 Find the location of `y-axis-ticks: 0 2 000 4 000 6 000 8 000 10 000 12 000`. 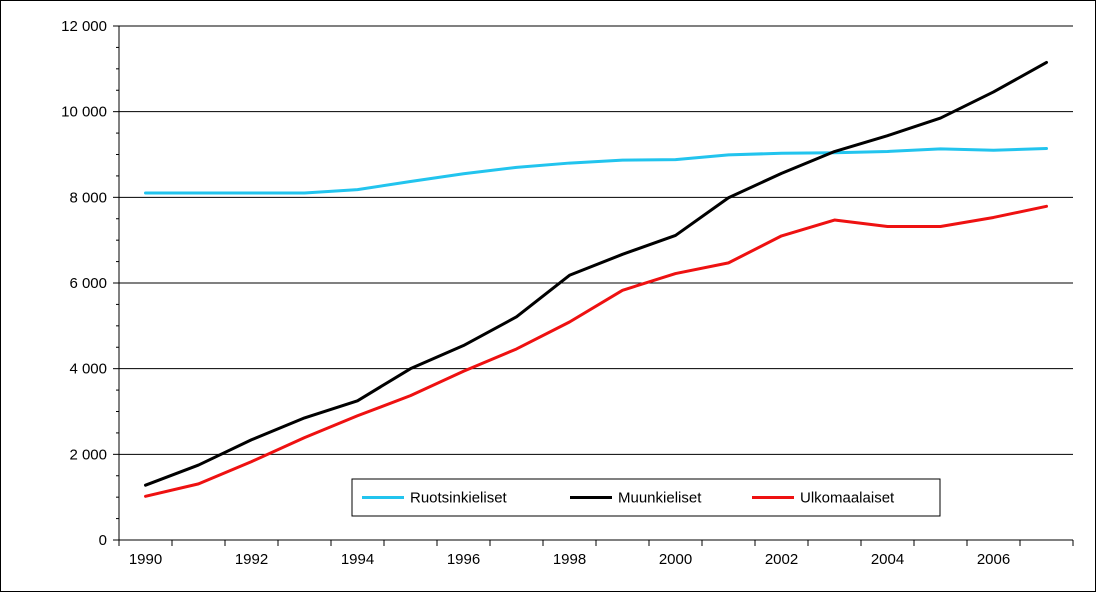

y-axis-ticks: 0 2 000 4 000 6 000 8 000 10 000 12 000 is located at coordinates (90, 283).